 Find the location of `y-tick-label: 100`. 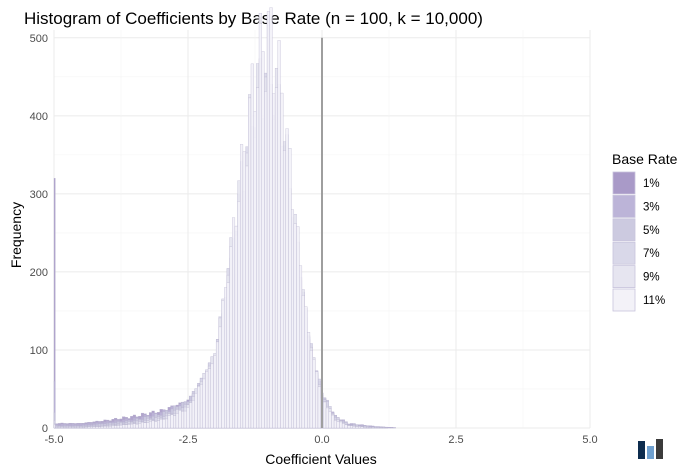

y-tick-label: 100 is located at coordinates (39, 351).